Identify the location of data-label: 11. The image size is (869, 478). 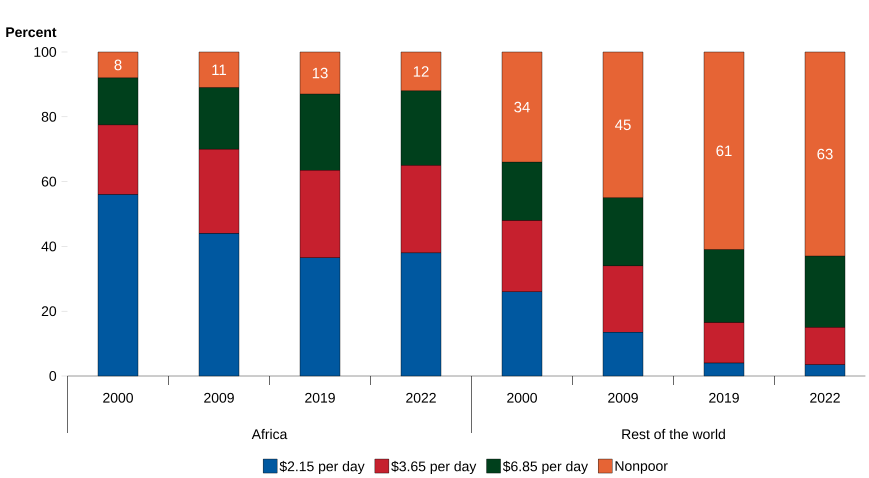
(219, 69).